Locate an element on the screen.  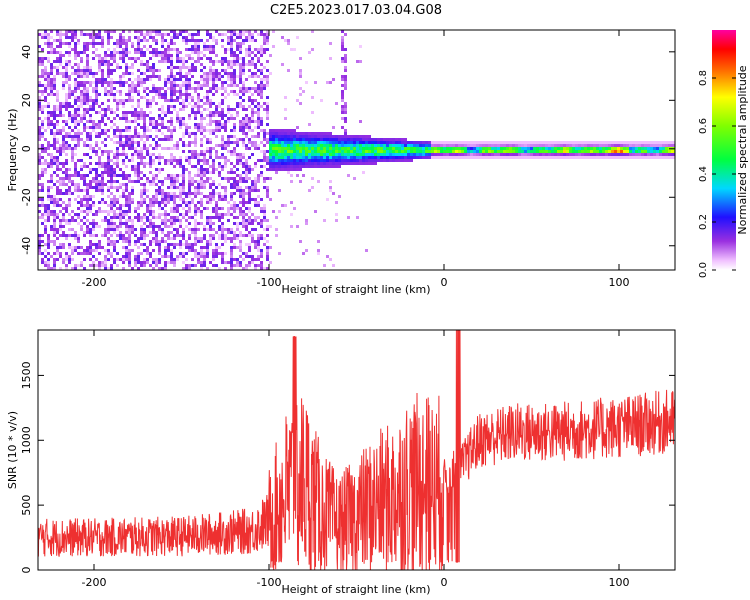
snr-x-tick-label: -200 is located at coordinates (94, 582).